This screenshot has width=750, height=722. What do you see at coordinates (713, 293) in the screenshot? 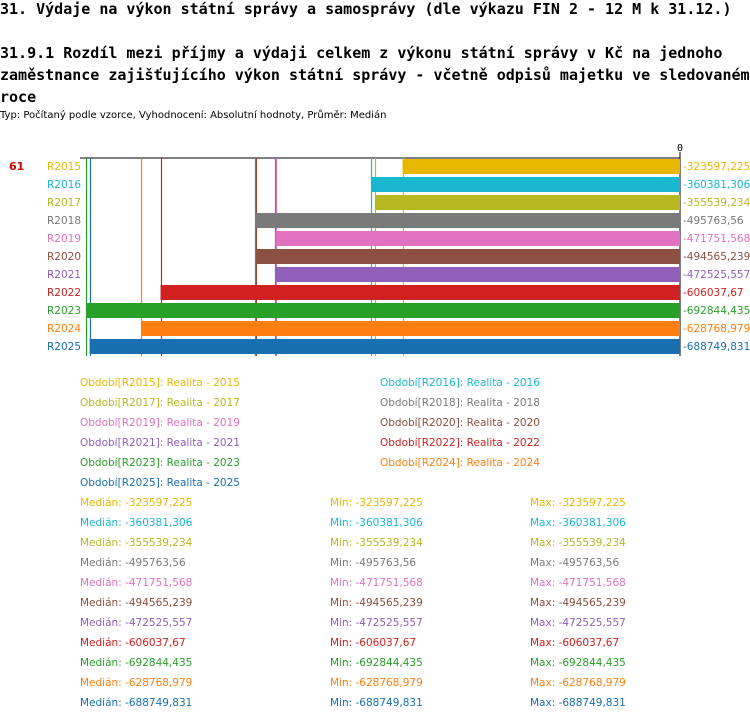
I see `value-label-R2022: -606037,67` at bounding box center [713, 293].